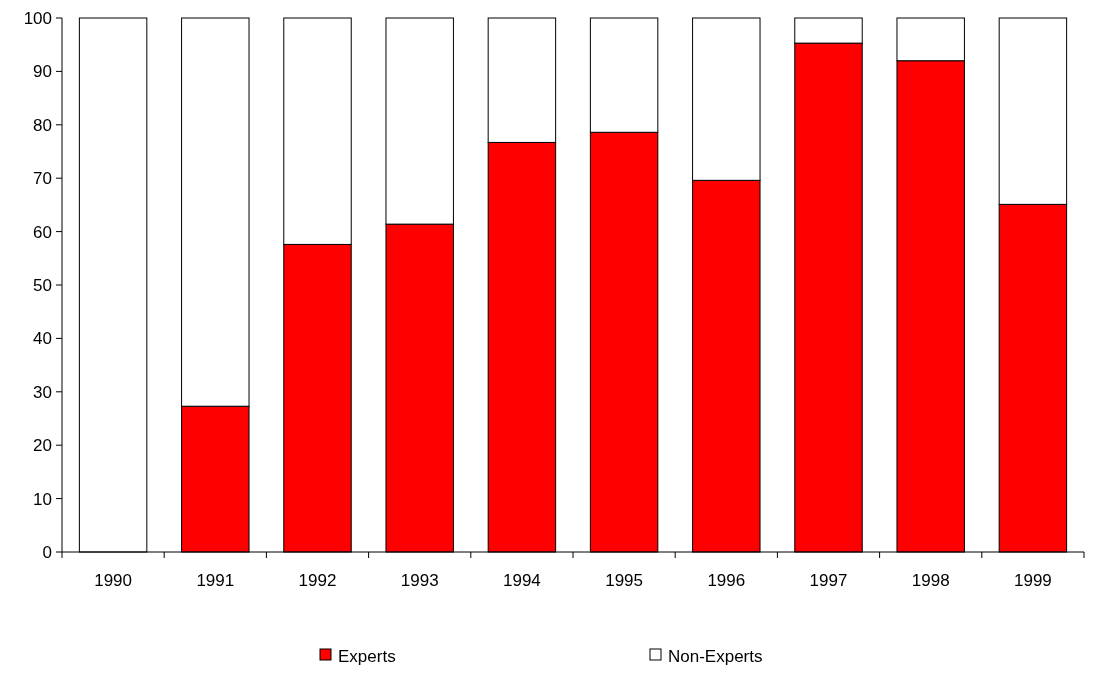 Image resolution: width=1099 pixels, height=679 pixels. What do you see at coordinates (317, 580) in the screenshot?
I see `x-tick-label: 1992` at bounding box center [317, 580].